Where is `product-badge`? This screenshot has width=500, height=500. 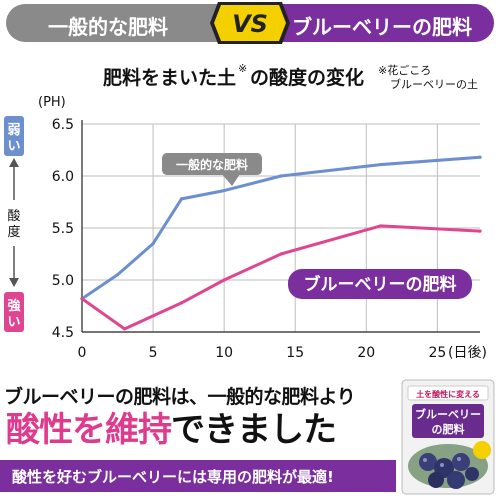 product-badge is located at coordinates (482, 450).